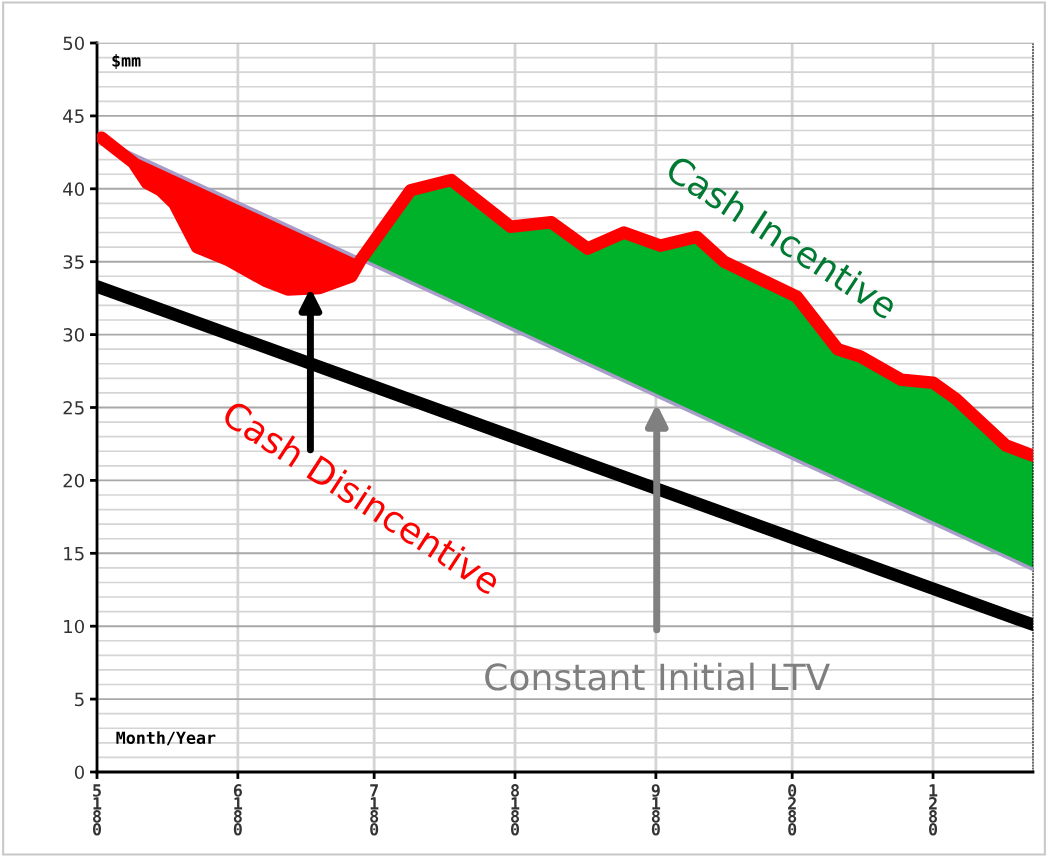 This screenshot has height=857, width=1048. I want to click on x-tick-label: 6 1 8 0, so click(238, 810).